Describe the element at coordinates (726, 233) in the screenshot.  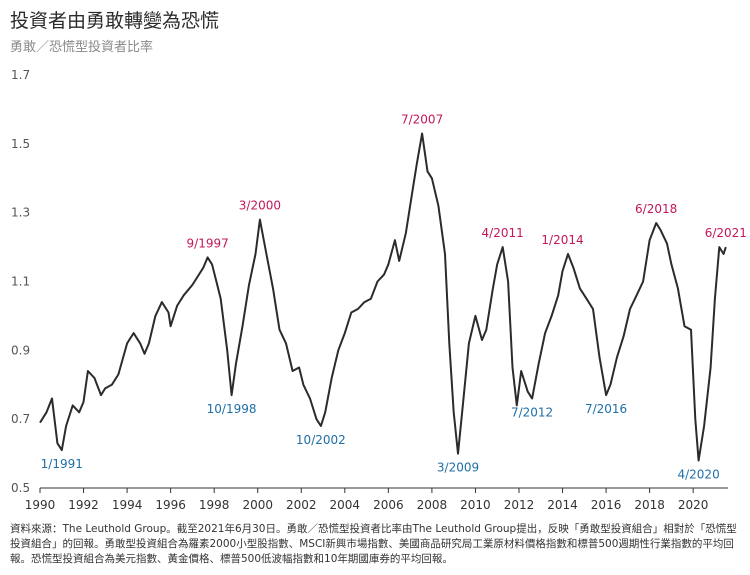
I see `peak-annotation-label: 6/2021` at that location.